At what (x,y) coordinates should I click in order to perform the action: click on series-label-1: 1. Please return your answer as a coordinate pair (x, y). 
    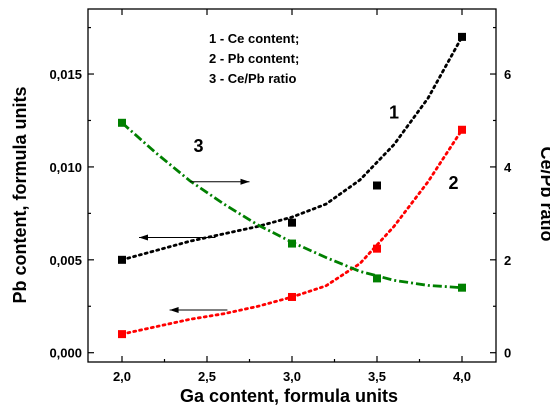
    Looking at the image, I should click on (394, 113).